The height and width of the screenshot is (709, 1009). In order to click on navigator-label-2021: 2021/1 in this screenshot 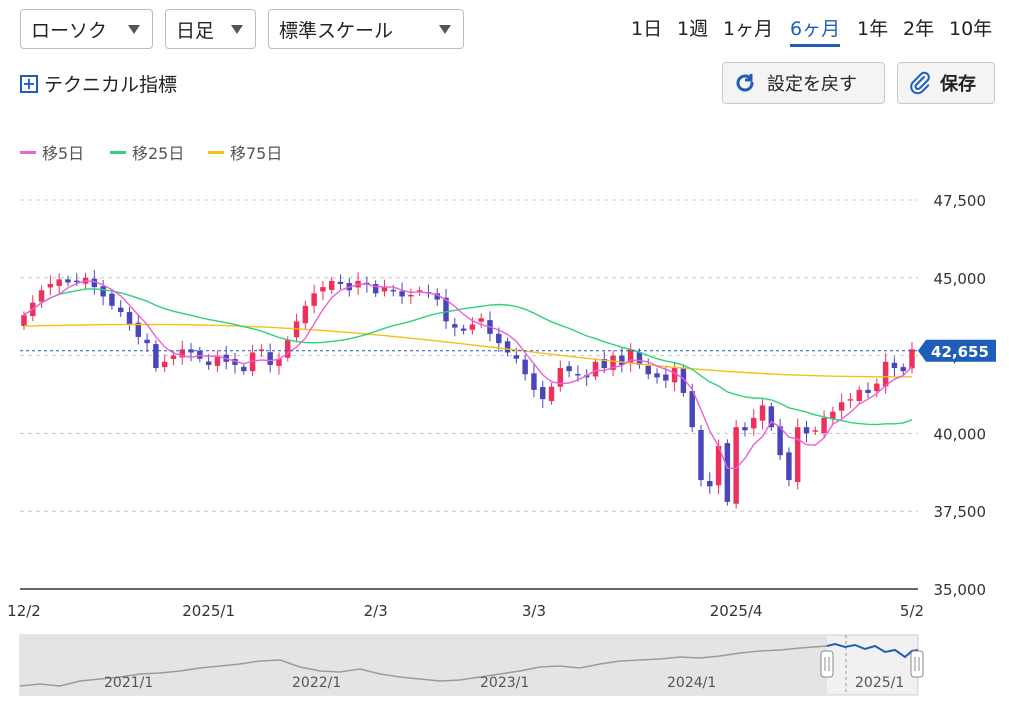, I will do `click(129, 683)`.